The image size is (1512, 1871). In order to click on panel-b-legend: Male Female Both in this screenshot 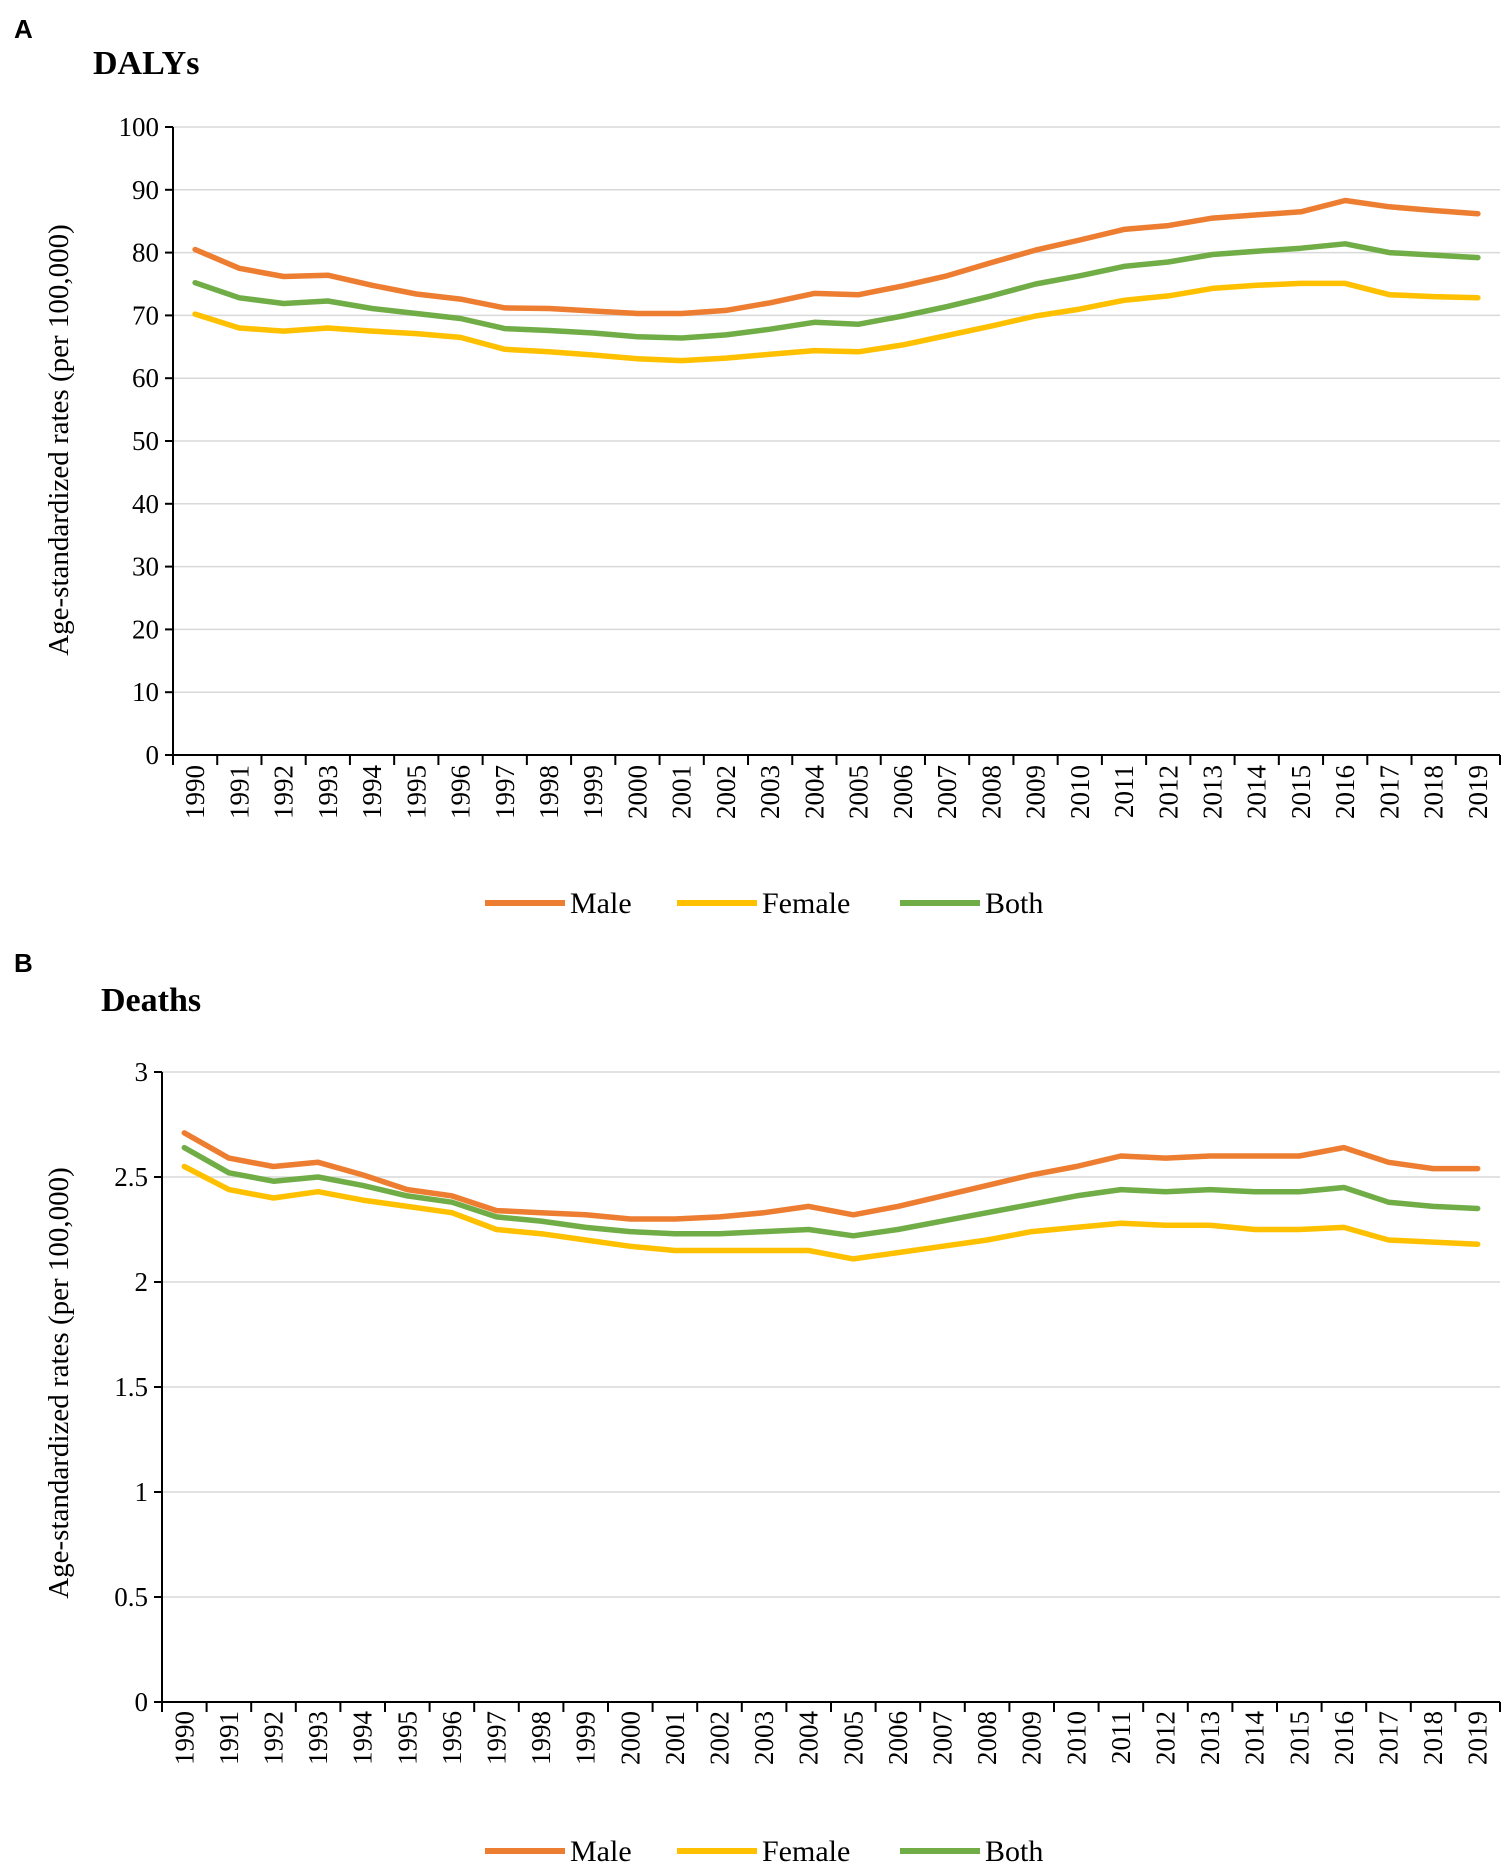, I will do `click(764, 1851)`.